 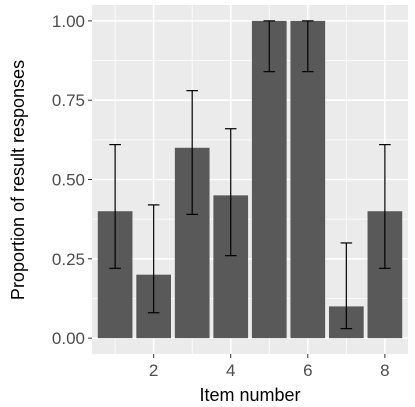 I want to click on x-axis: 2 4 6 8, so click(x=269, y=367).